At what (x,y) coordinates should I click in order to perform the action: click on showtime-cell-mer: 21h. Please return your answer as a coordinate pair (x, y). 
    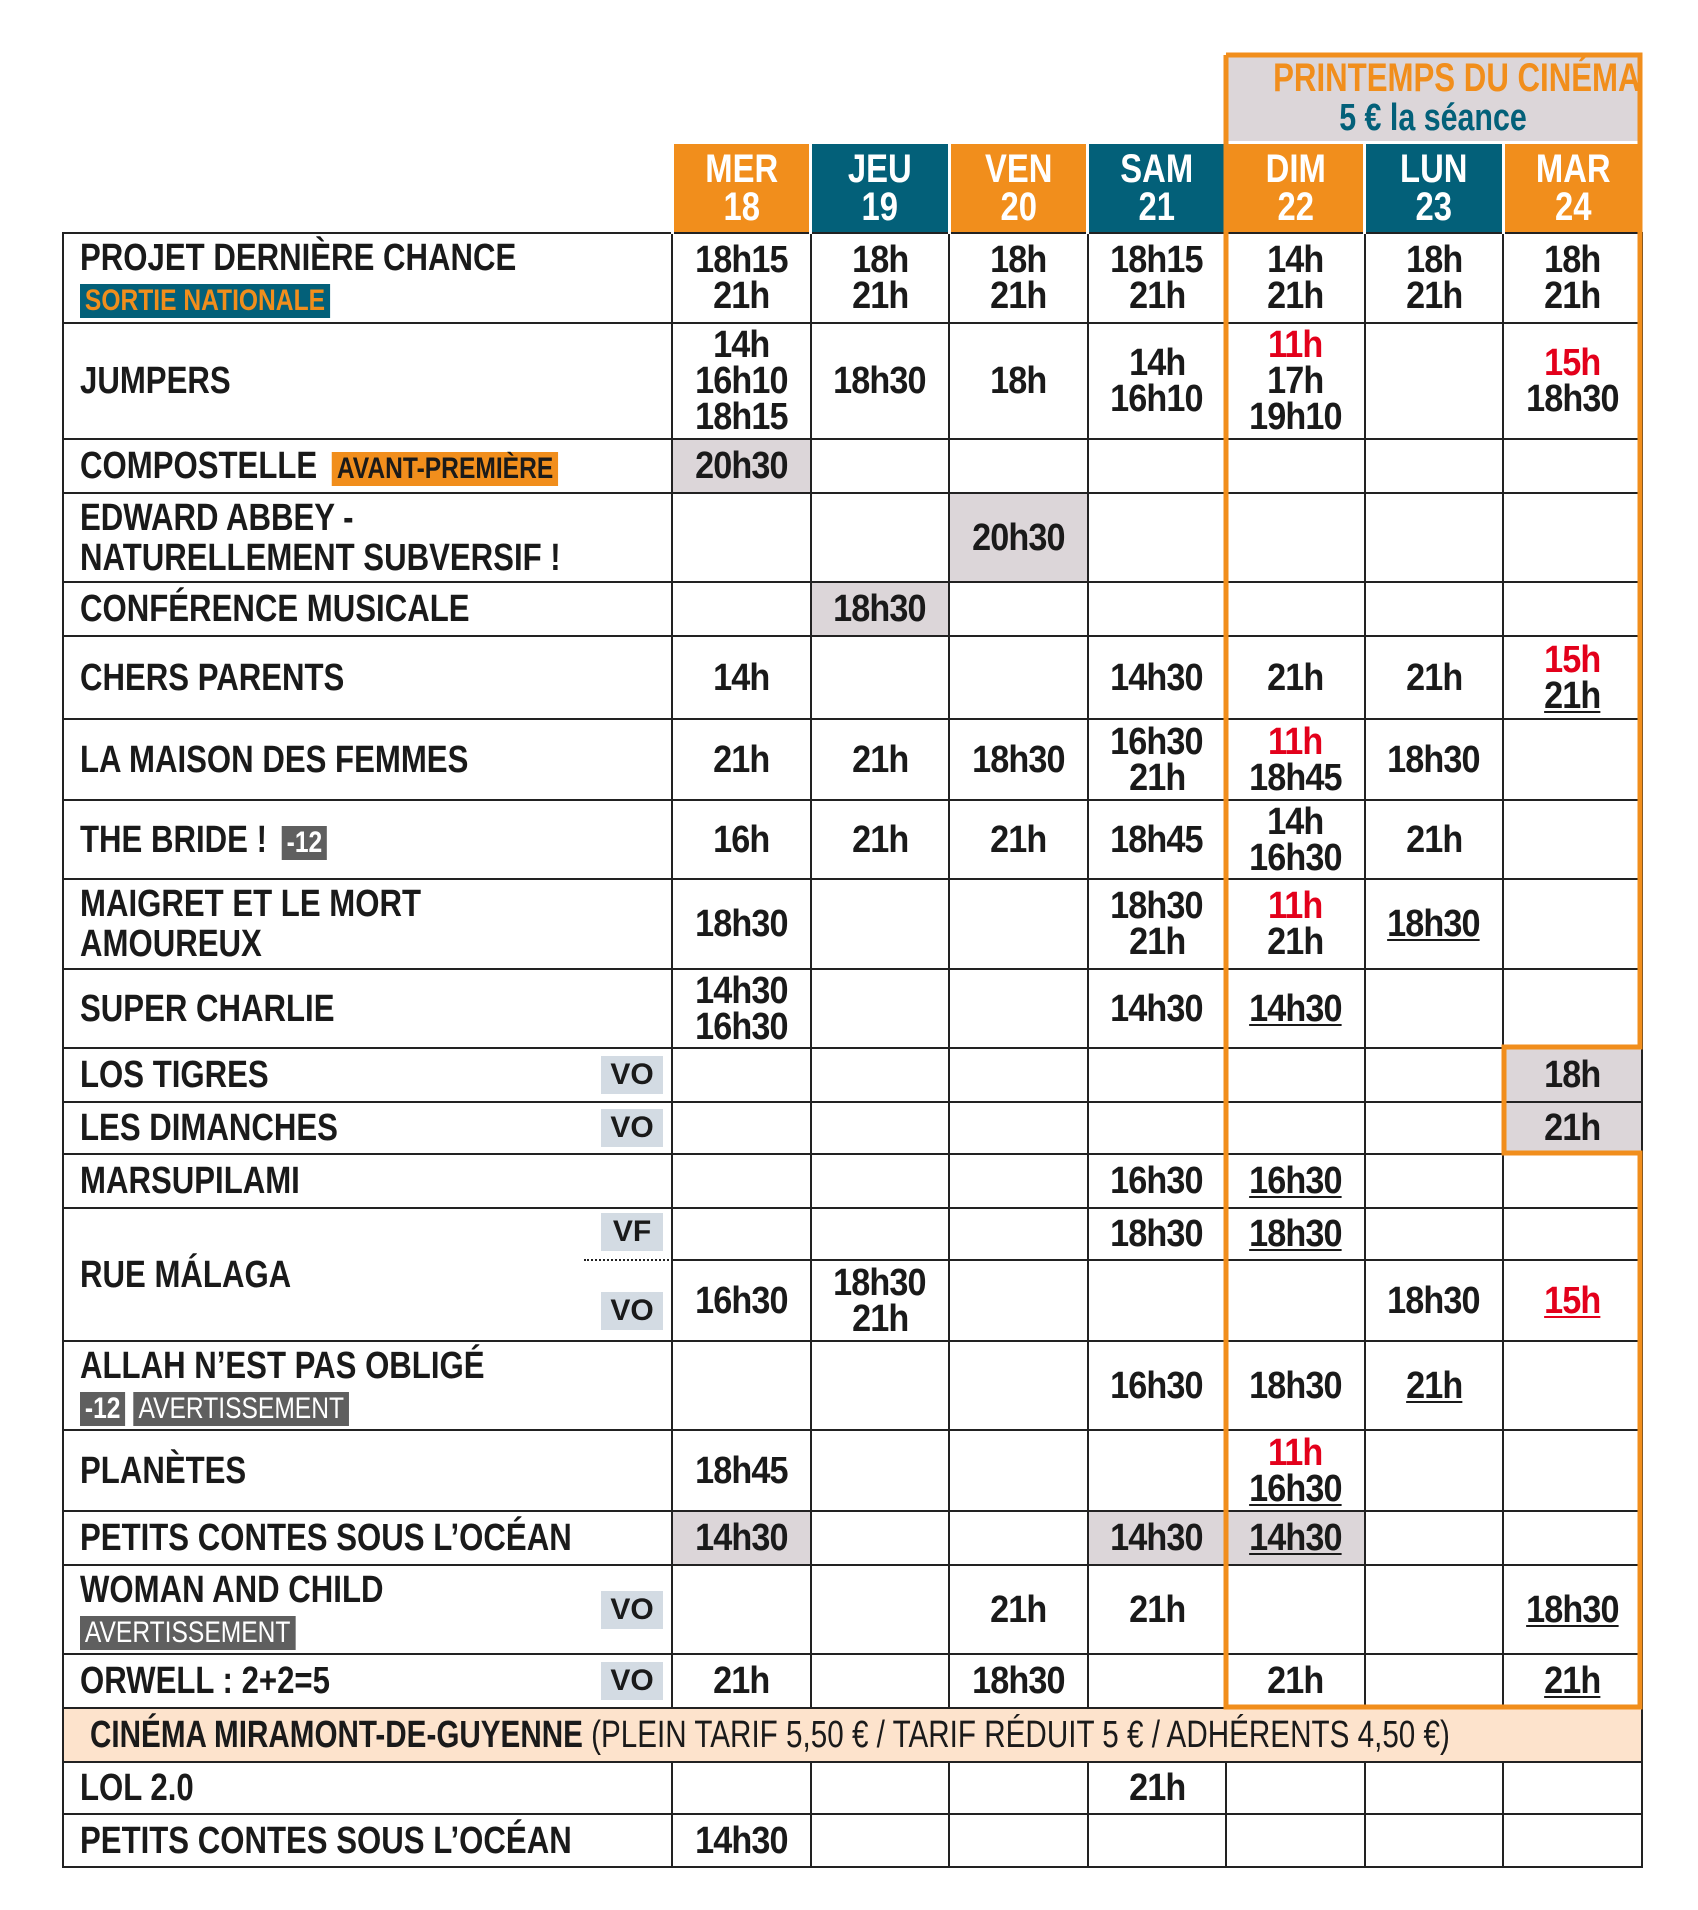
    Looking at the image, I should click on (741, 759).